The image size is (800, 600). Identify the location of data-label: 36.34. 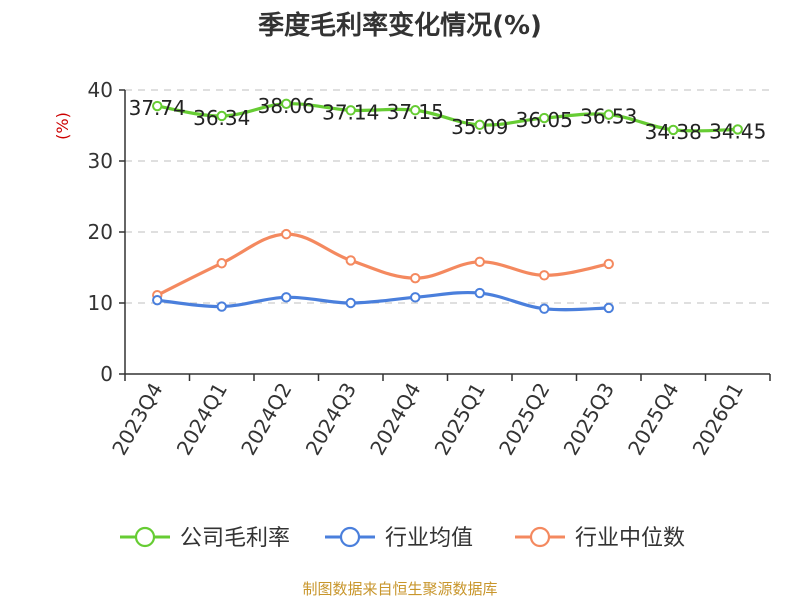
(221, 118).